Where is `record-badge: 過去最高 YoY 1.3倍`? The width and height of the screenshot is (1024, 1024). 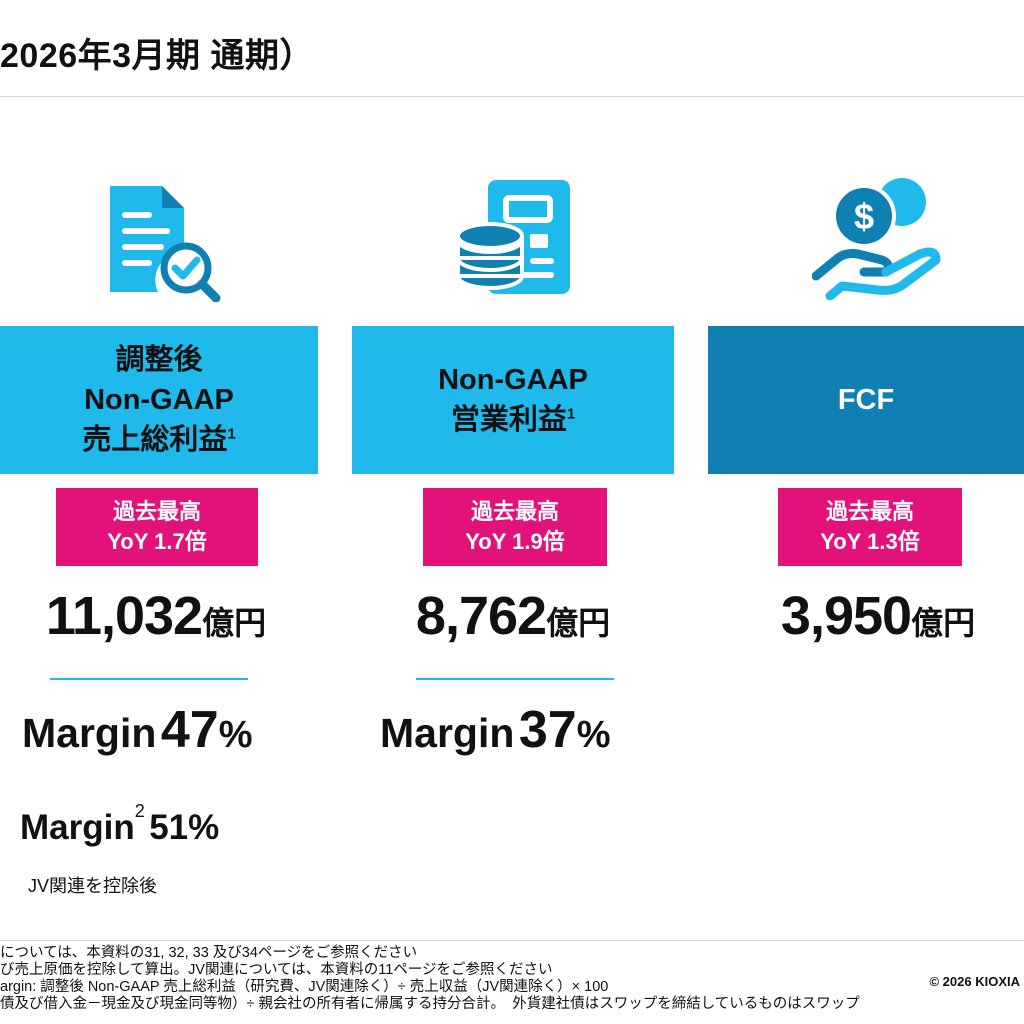 record-badge: 過去最高 YoY 1.3倍 is located at coordinates (870, 527).